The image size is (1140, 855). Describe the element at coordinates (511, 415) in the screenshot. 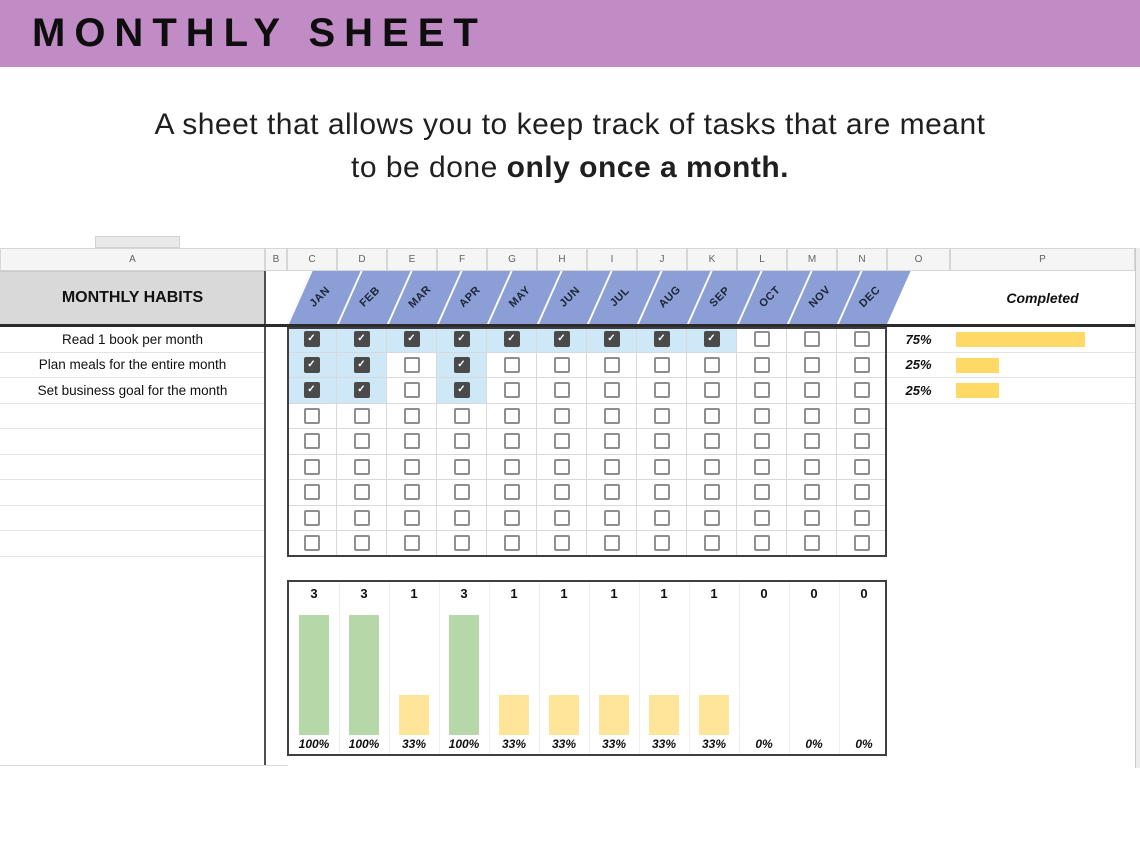

I see `checkbox-may-row4` at that location.